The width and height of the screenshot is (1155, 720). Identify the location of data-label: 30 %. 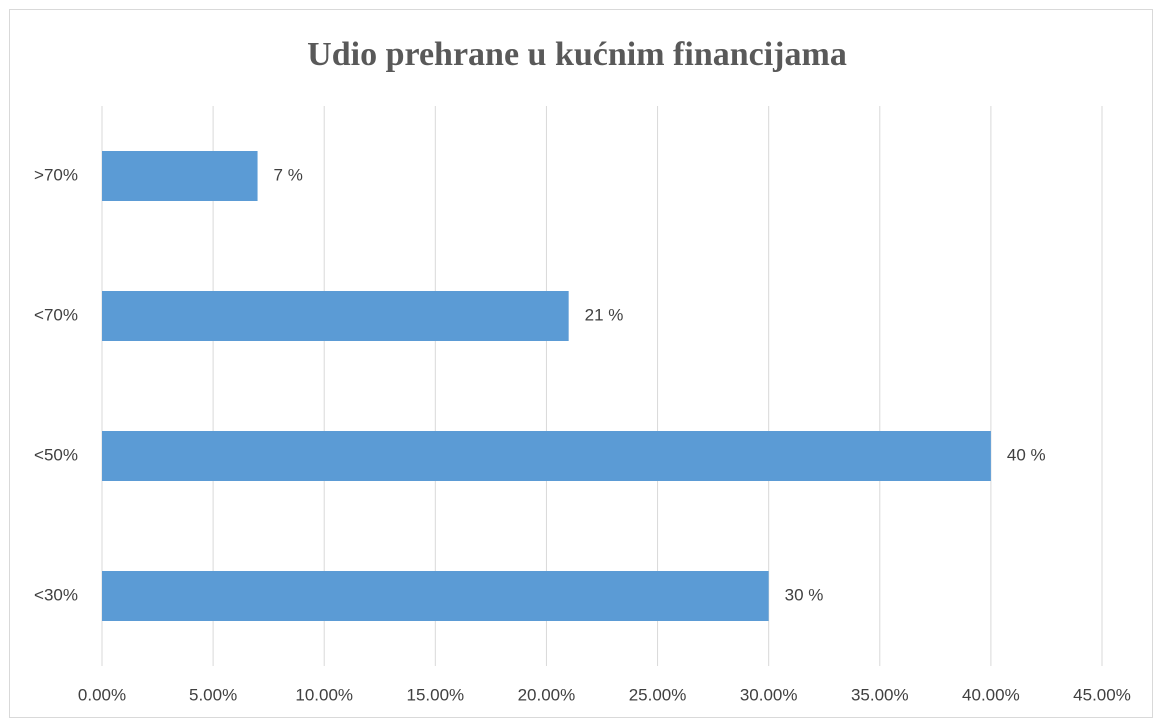
(804, 594).